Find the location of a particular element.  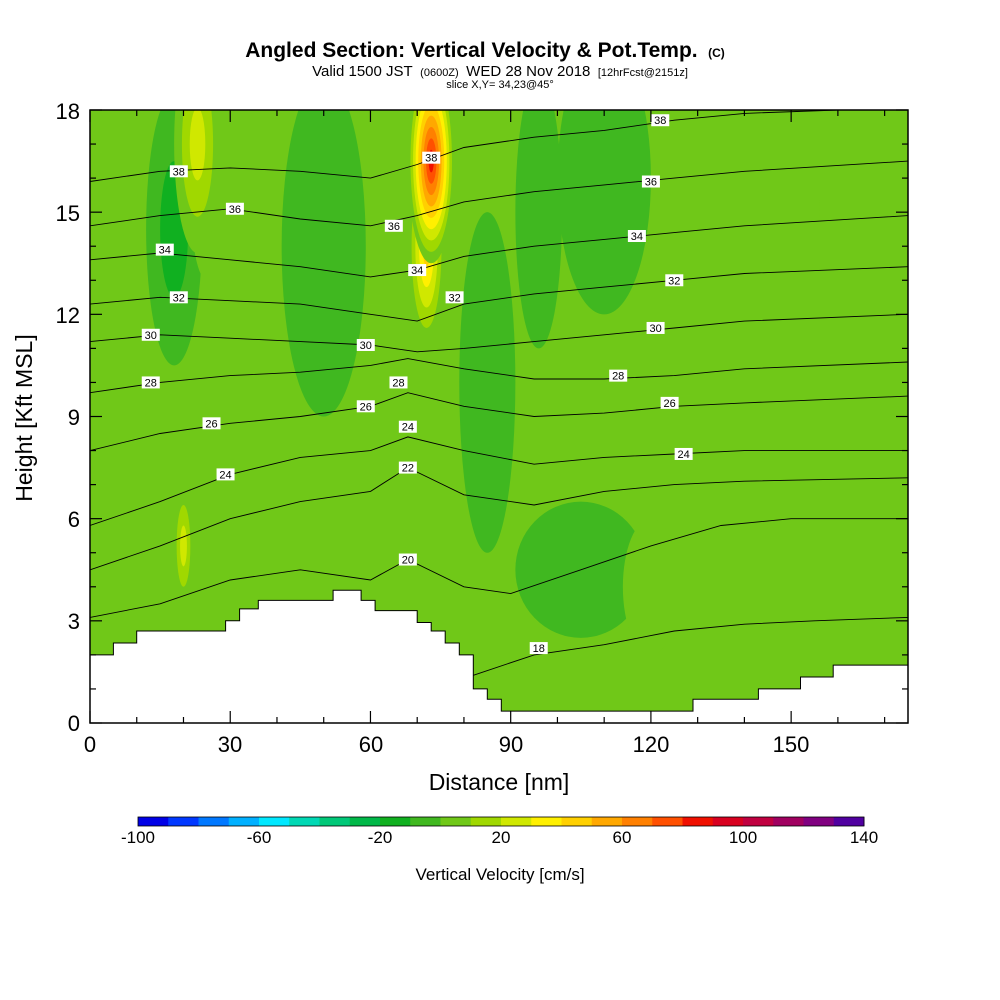

contour-label-text: 18 is located at coordinates (539, 649).